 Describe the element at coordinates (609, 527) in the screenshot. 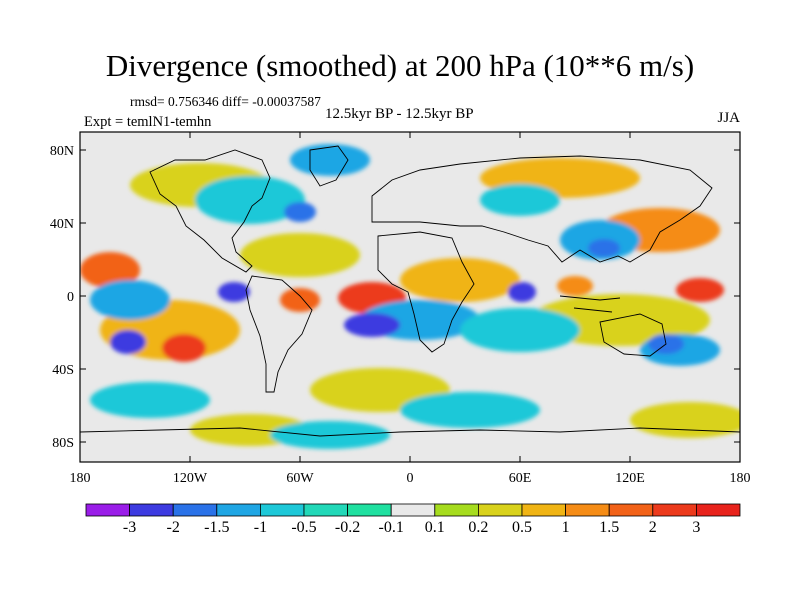

I see `colorbar-label: 1.5` at that location.